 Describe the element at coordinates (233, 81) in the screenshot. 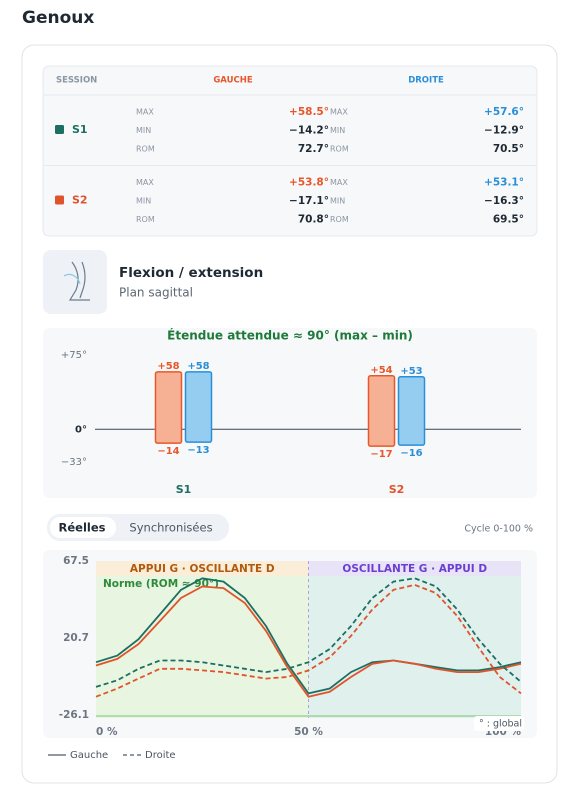

I see `table-header: GAUCHE` at that location.